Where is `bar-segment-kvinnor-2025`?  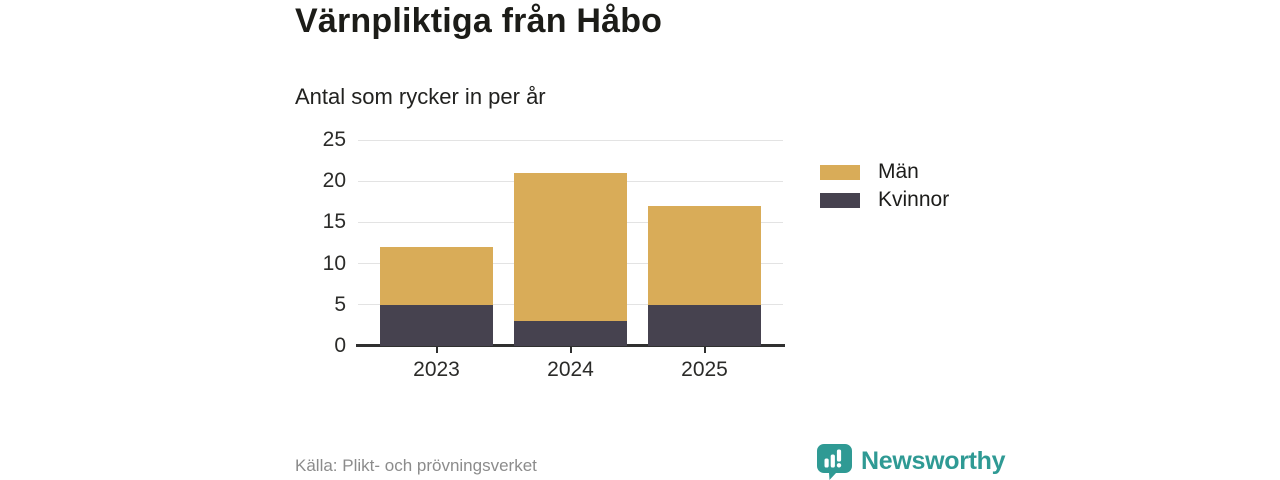
bar-segment-kvinnor-2025 is located at coordinates (704, 325).